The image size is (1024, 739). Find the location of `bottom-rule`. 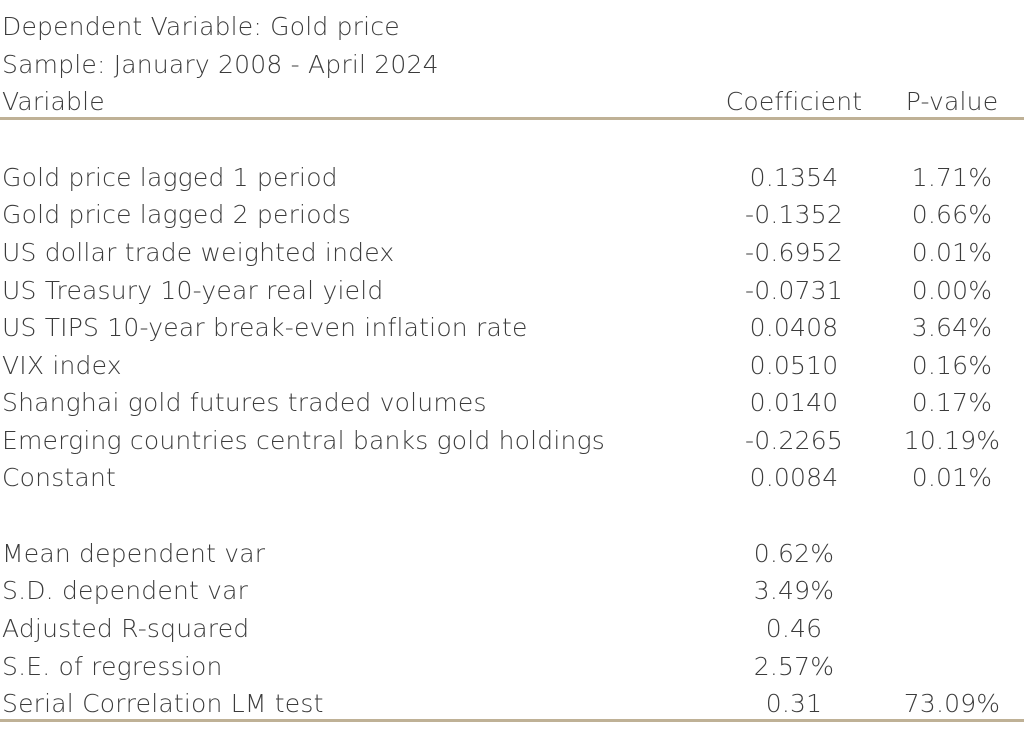

bottom-rule is located at coordinates (512, 720).